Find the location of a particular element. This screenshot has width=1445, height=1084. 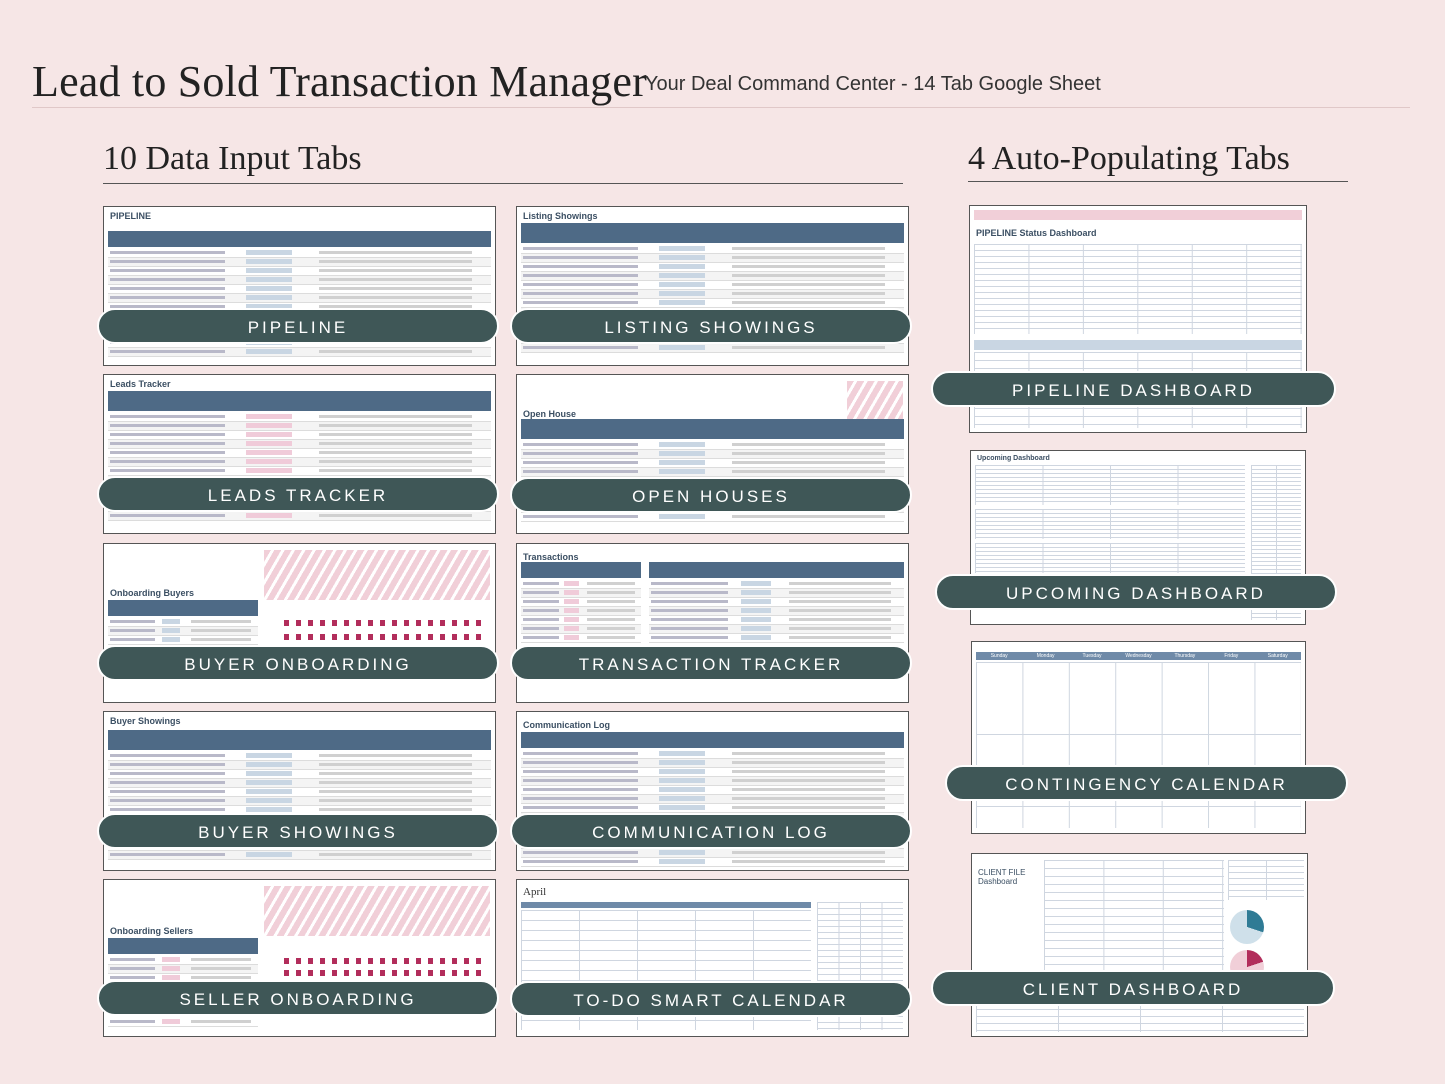

page-title: Lead to Sold Transaction Manager is located at coordinates (339, 81).